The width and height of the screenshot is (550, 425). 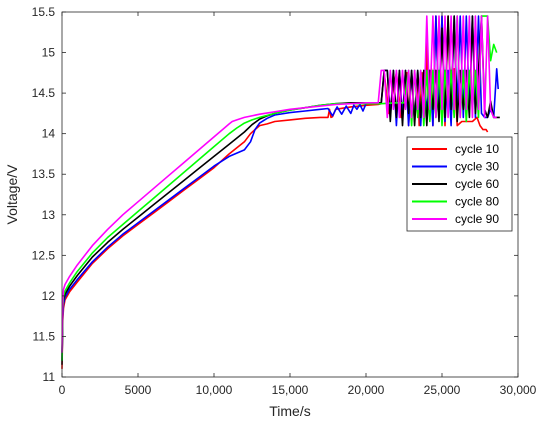 What do you see at coordinates (442, 390) in the screenshot?
I see `x-tick-label: 25,000` at bounding box center [442, 390].